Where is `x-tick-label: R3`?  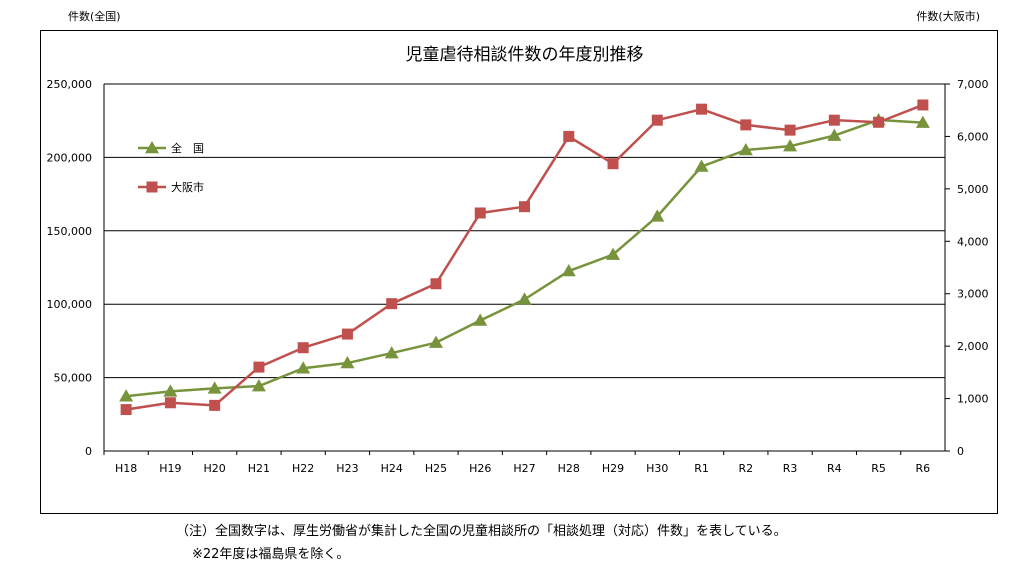
x-tick-label: R3 is located at coordinates (790, 468).